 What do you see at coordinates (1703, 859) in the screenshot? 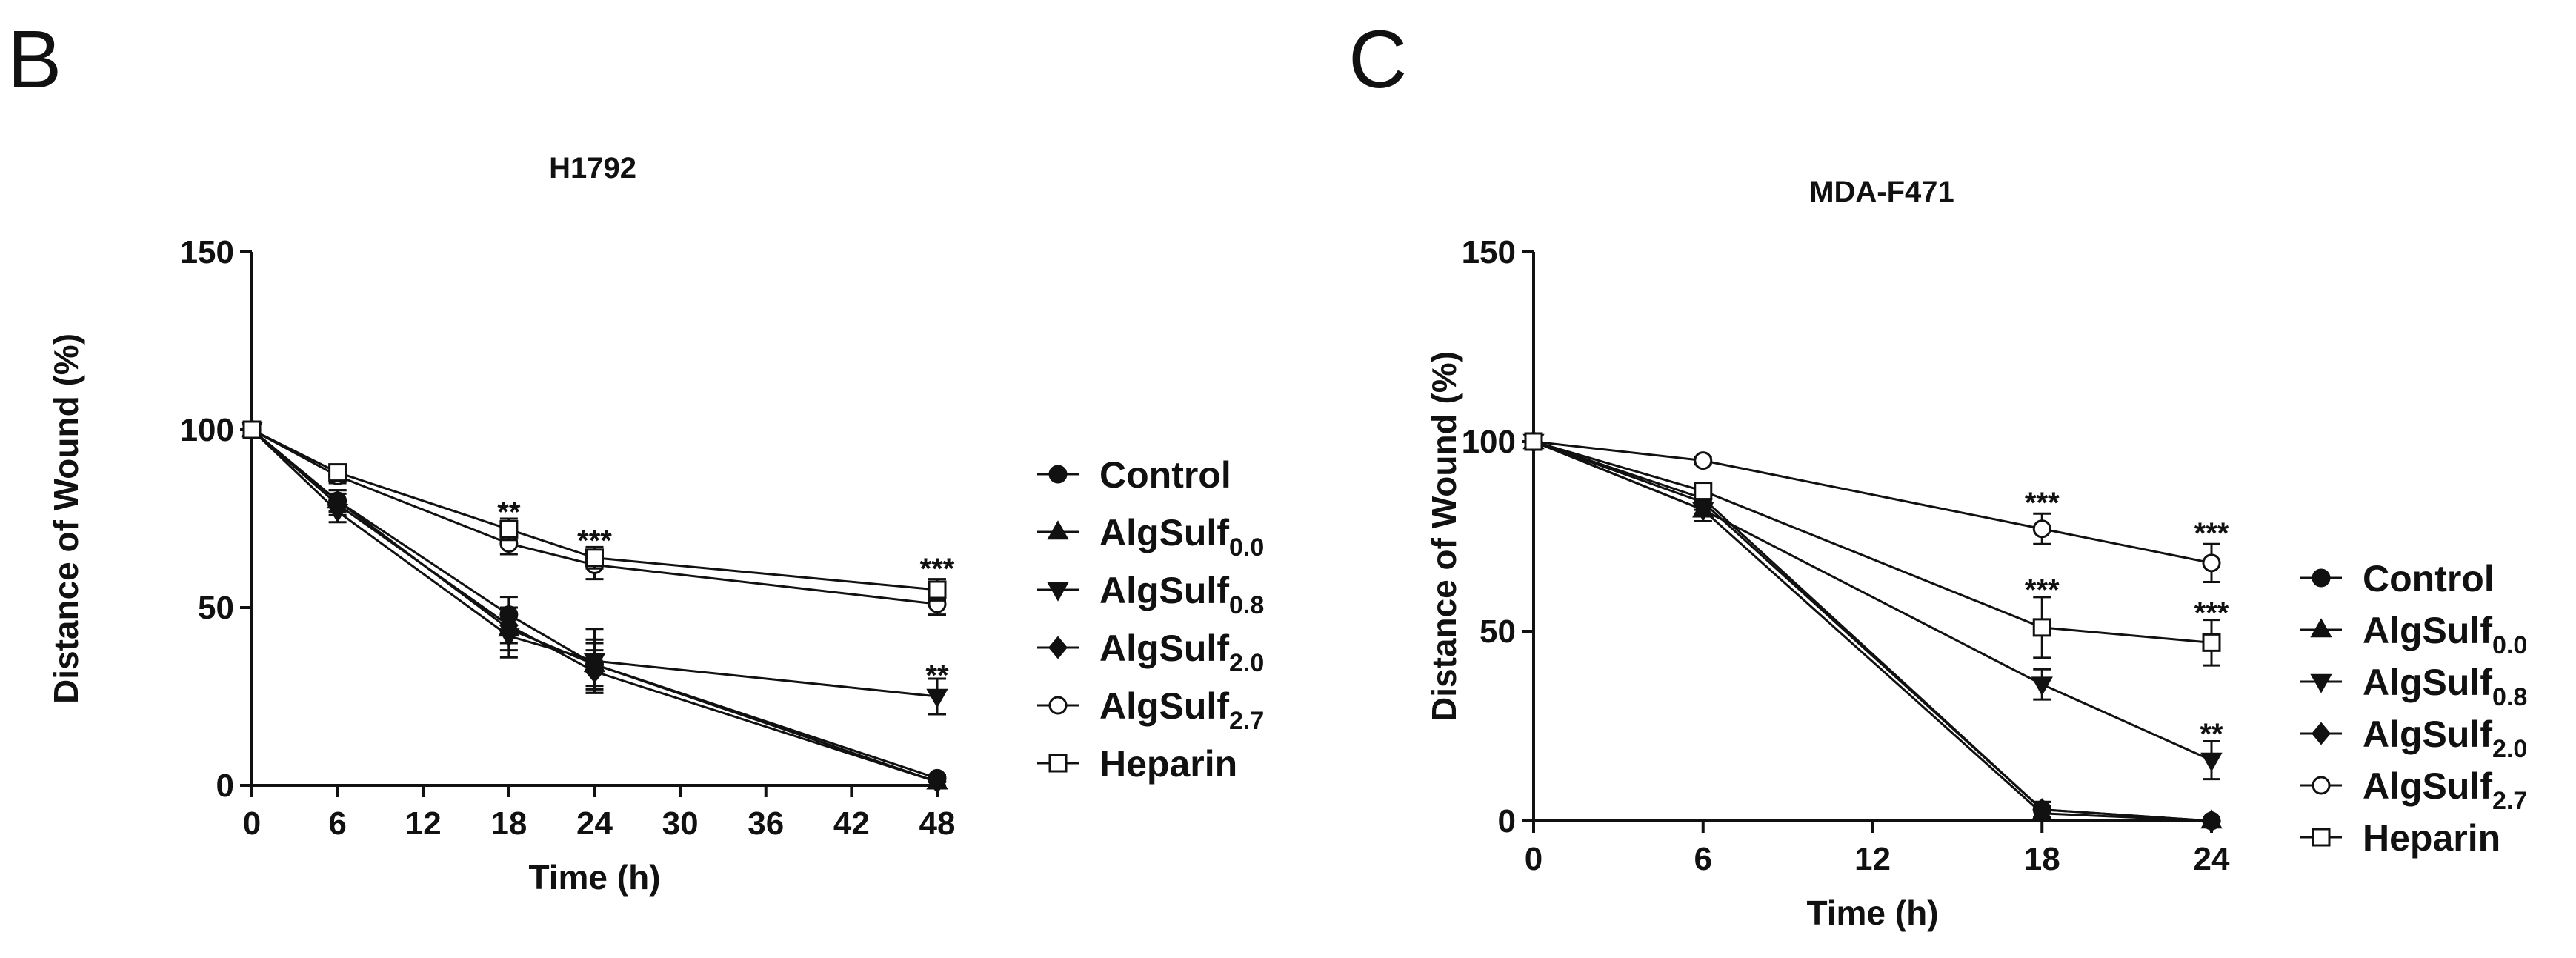
I see `x-tick-label: 6` at bounding box center [1703, 859].